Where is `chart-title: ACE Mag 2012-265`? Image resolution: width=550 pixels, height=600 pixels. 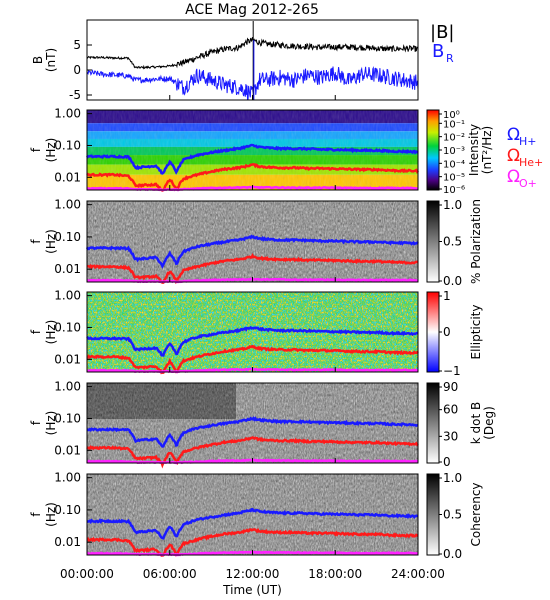 chart-title: ACE Mag 2012-265 is located at coordinates (252, 10).